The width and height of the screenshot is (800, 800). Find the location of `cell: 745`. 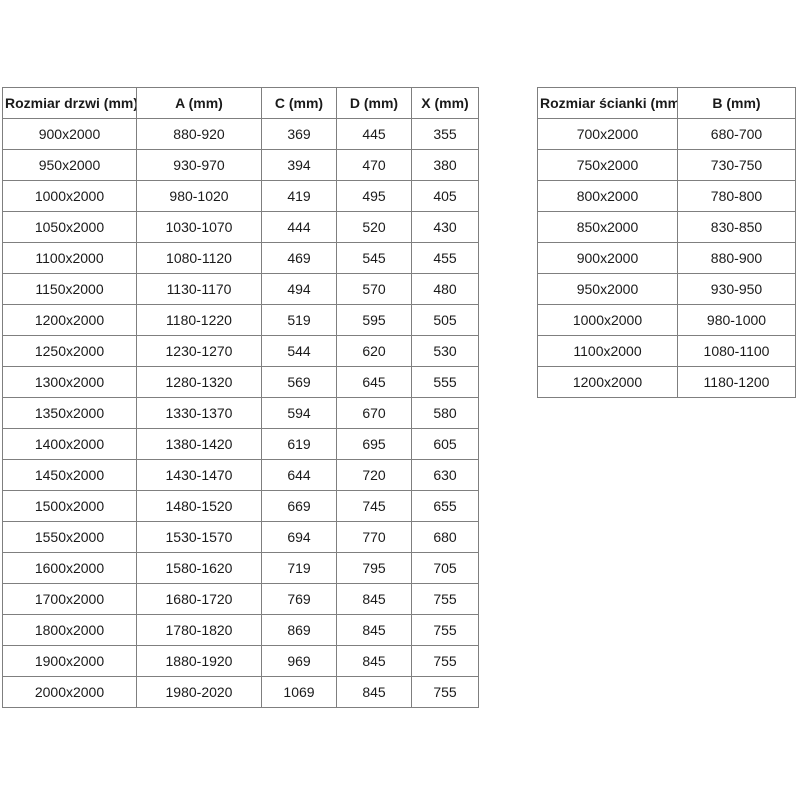

cell: 745 is located at coordinates (374, 506).